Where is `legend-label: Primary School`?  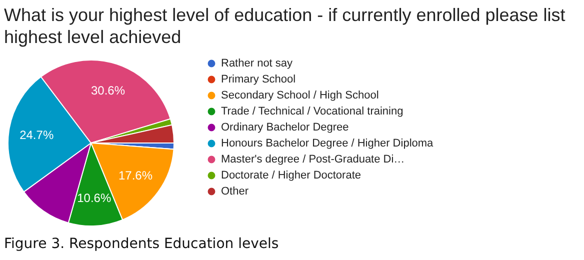 legend-label: Primary School is located at coordinates (258, 80).